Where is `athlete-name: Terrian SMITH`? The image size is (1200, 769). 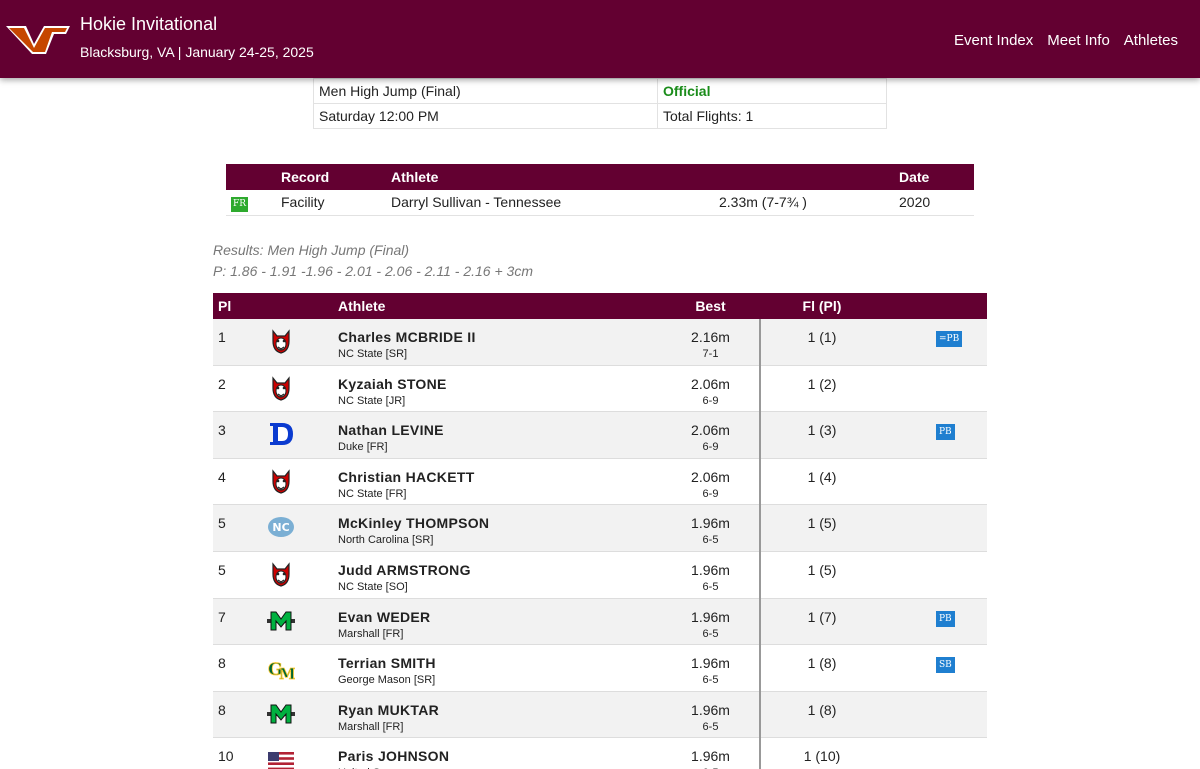 athlete-name: Terrian SMITH is located at coordinates (387, 663).